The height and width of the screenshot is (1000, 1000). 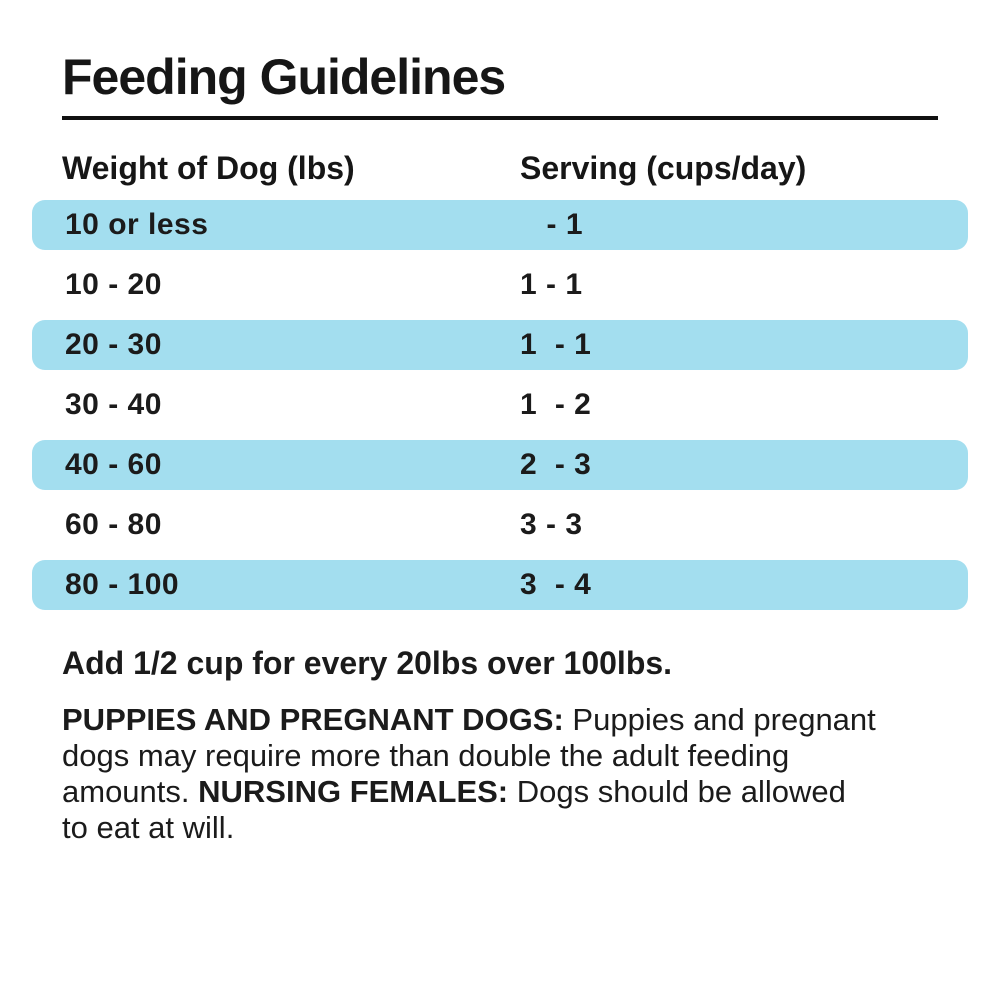 What do you see at coordinates (500, 465) in the screenshot?
I see `table-row: 40 - 60 2 - 3` at bounding box center [500, 465].